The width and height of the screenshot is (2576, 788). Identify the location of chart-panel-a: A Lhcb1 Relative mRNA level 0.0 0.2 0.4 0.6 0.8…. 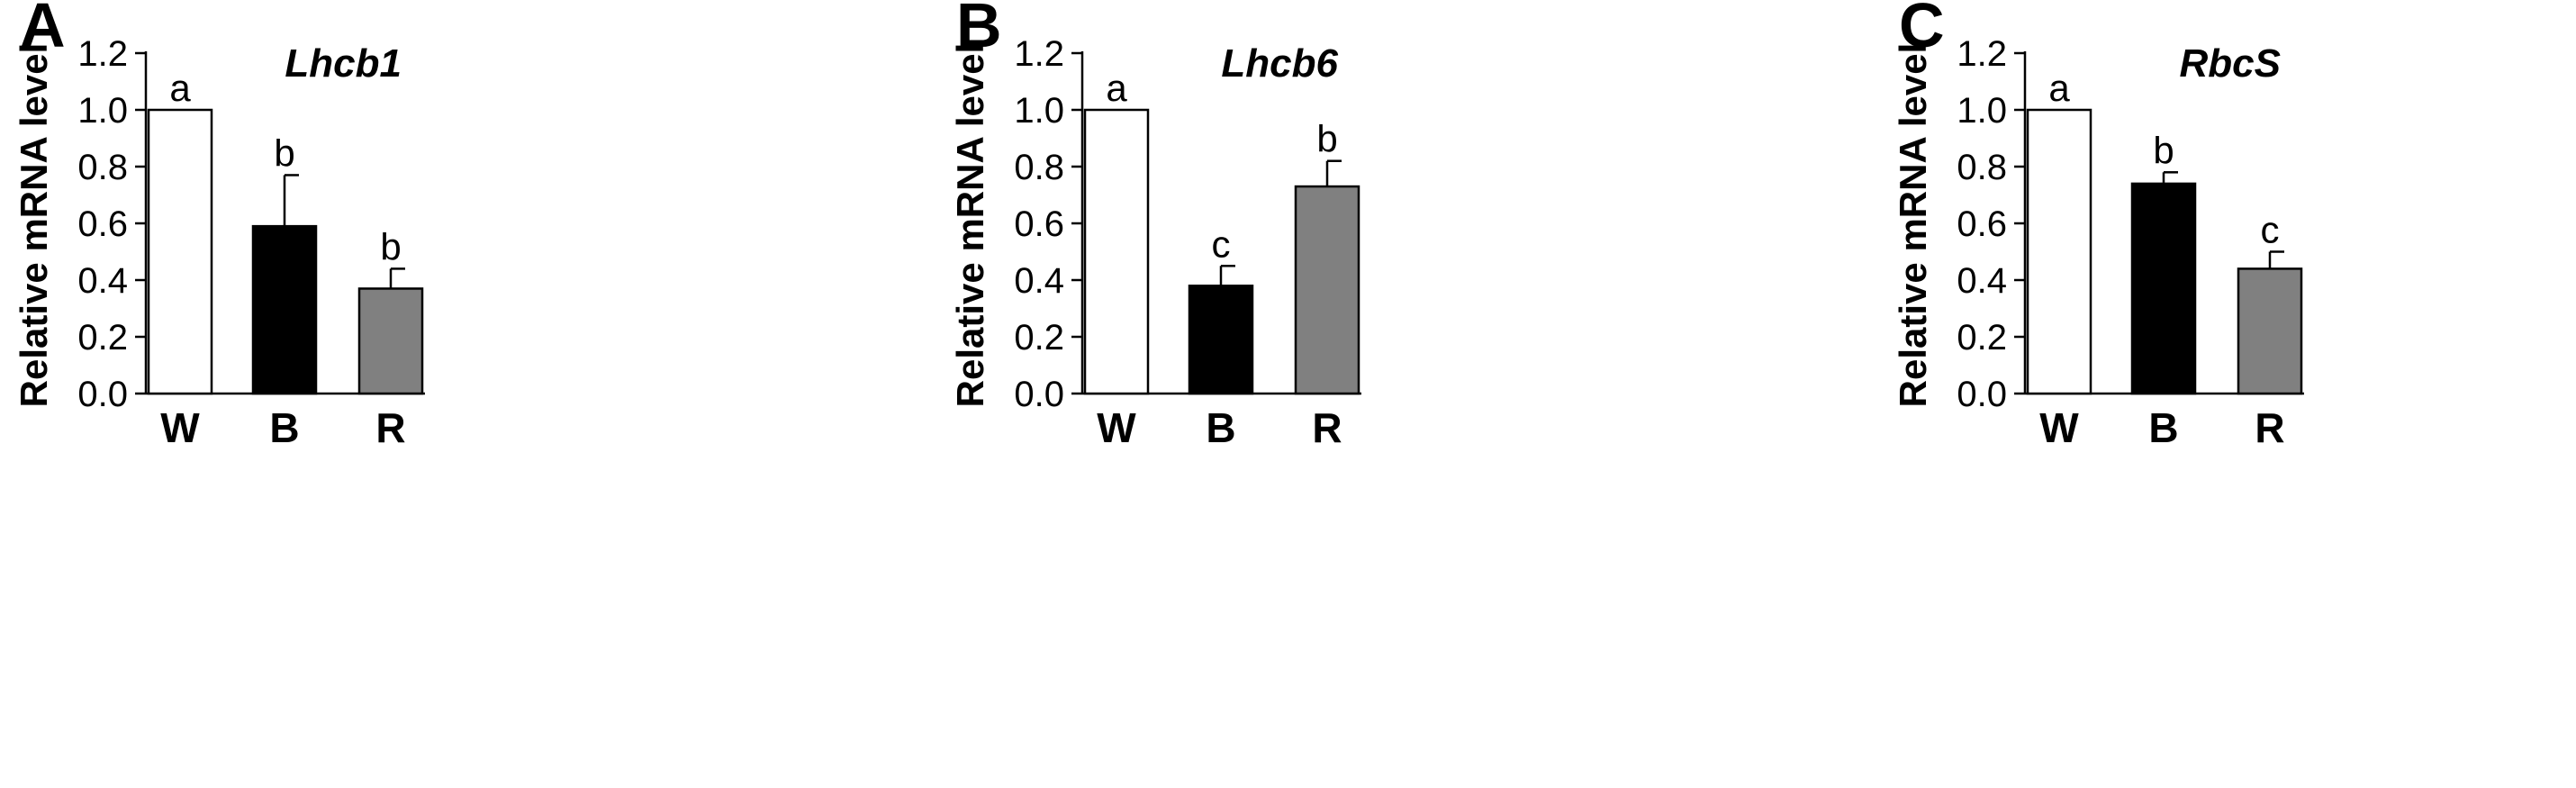
(219, 226).